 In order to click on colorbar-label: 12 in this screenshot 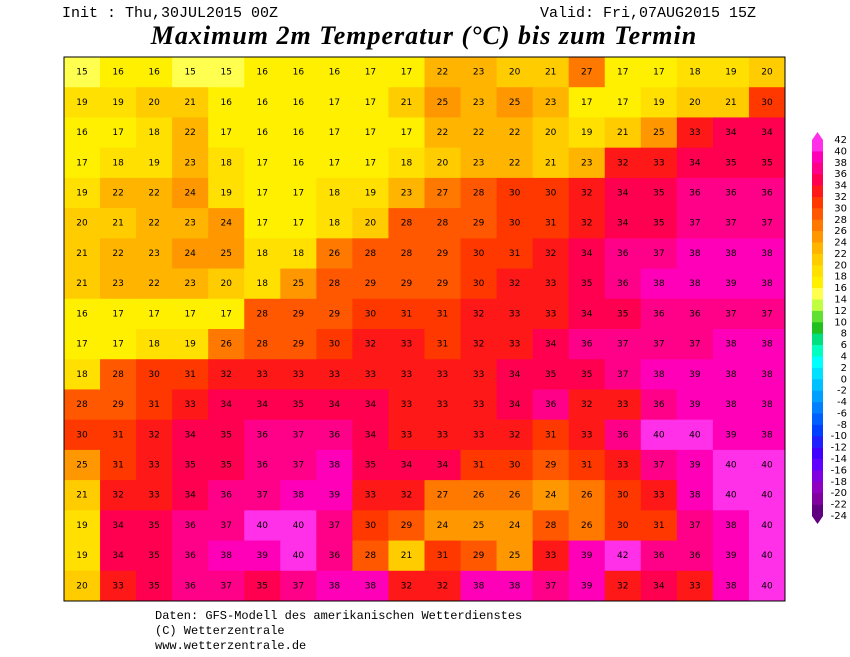, I will do `click(840, 311)`.